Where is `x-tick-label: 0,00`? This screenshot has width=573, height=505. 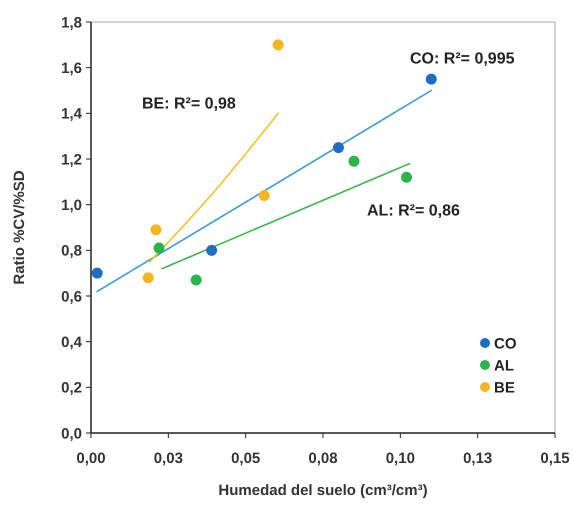 x-tick-label: 0,00 is located at coordinates (91, 458).